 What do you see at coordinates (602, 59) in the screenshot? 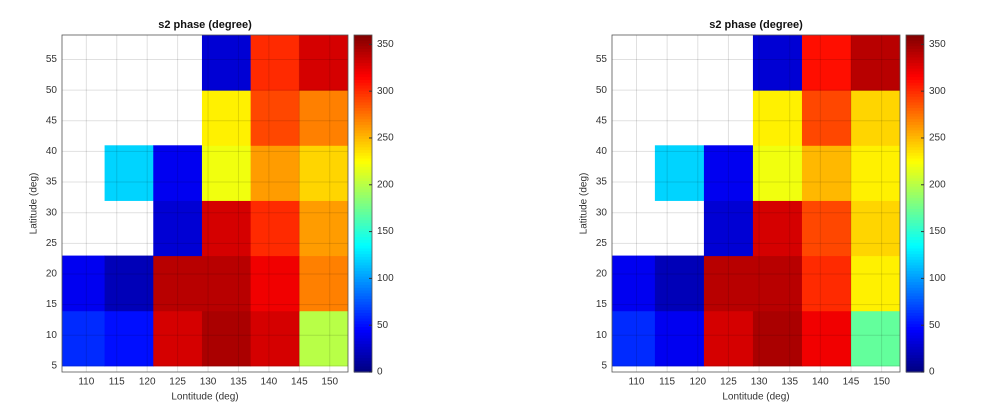
I see `y-tick-label: 55` at bounding box center [602, 59].